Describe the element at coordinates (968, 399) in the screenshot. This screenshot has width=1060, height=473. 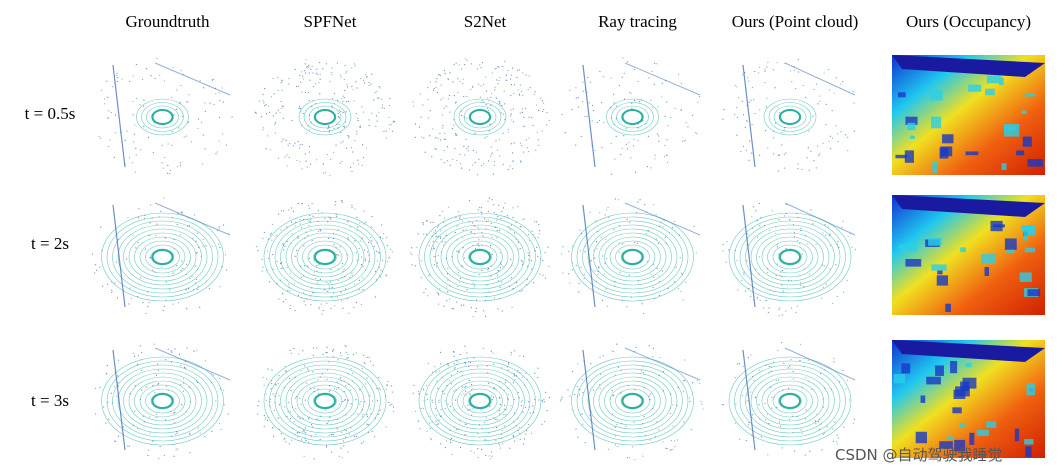
I see `occupancy-image` at that location.